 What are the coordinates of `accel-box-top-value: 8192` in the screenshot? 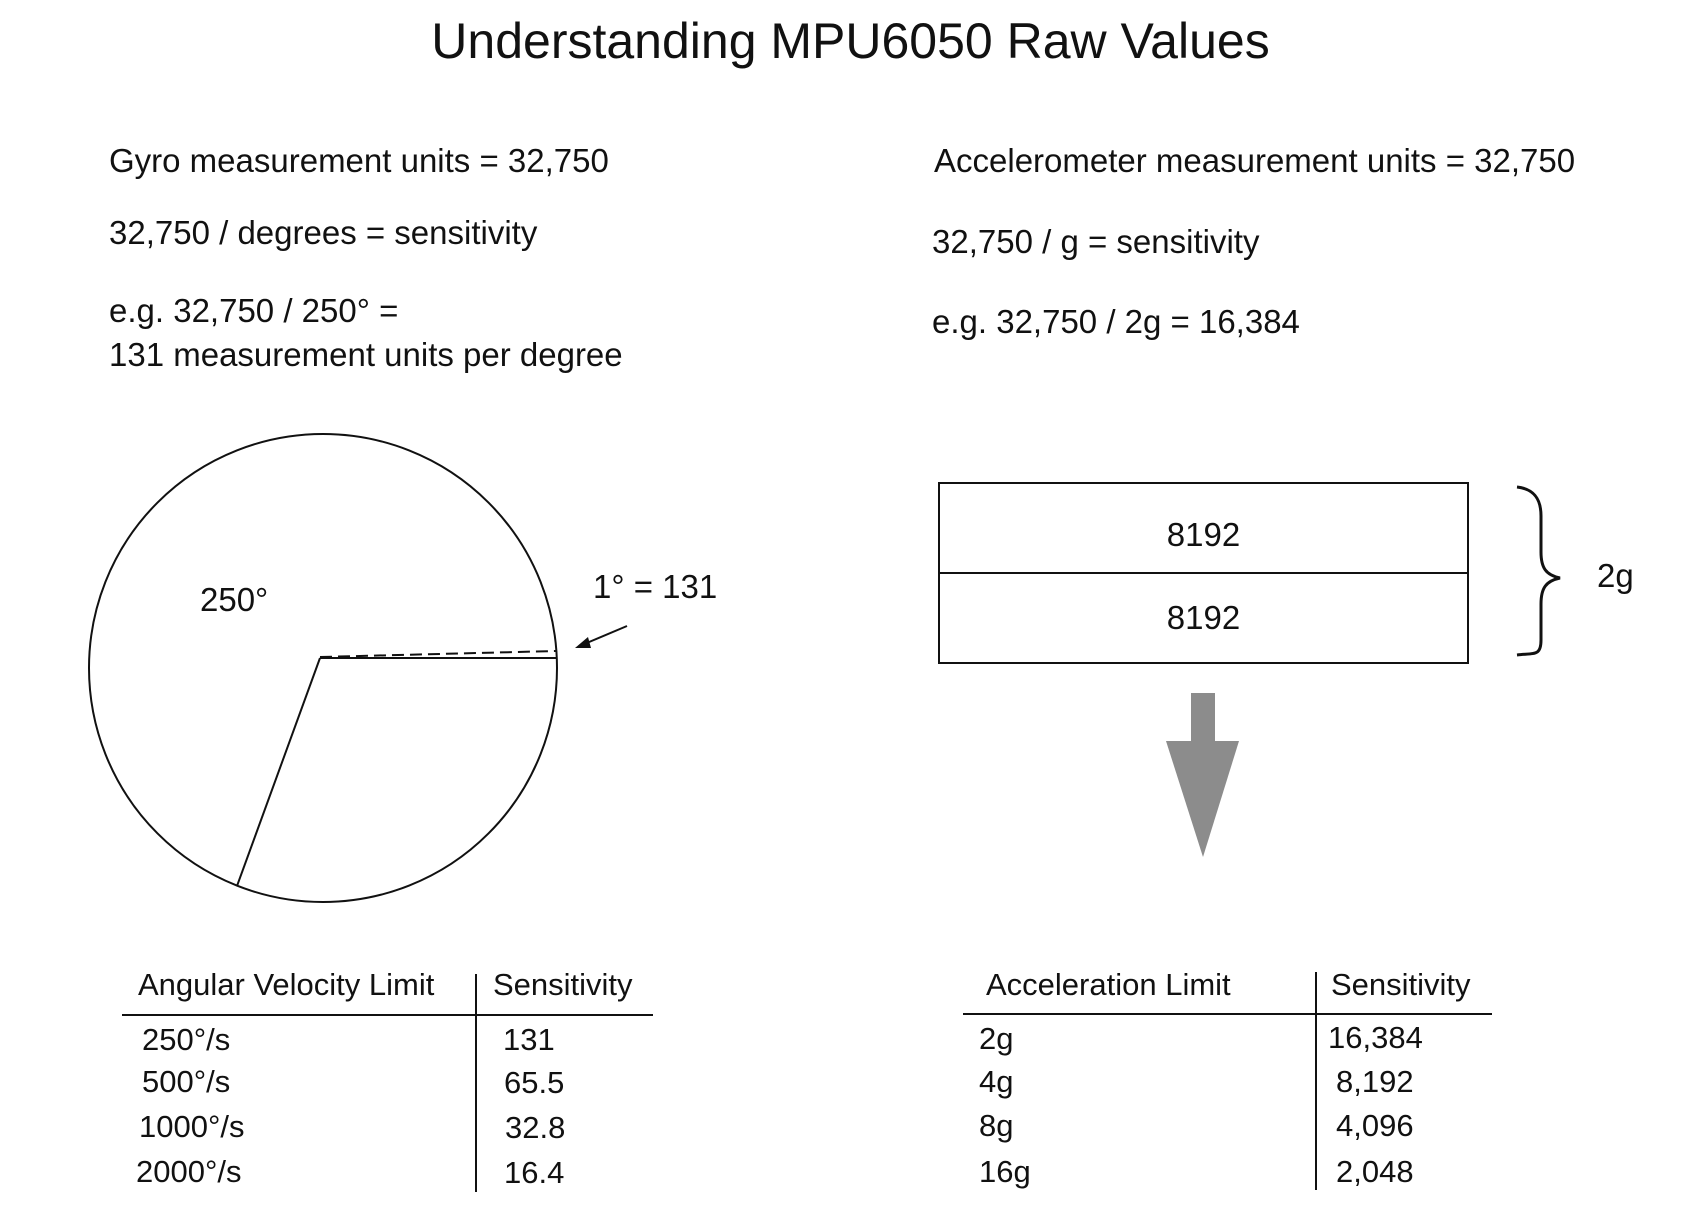 It's located at (1203, 535).